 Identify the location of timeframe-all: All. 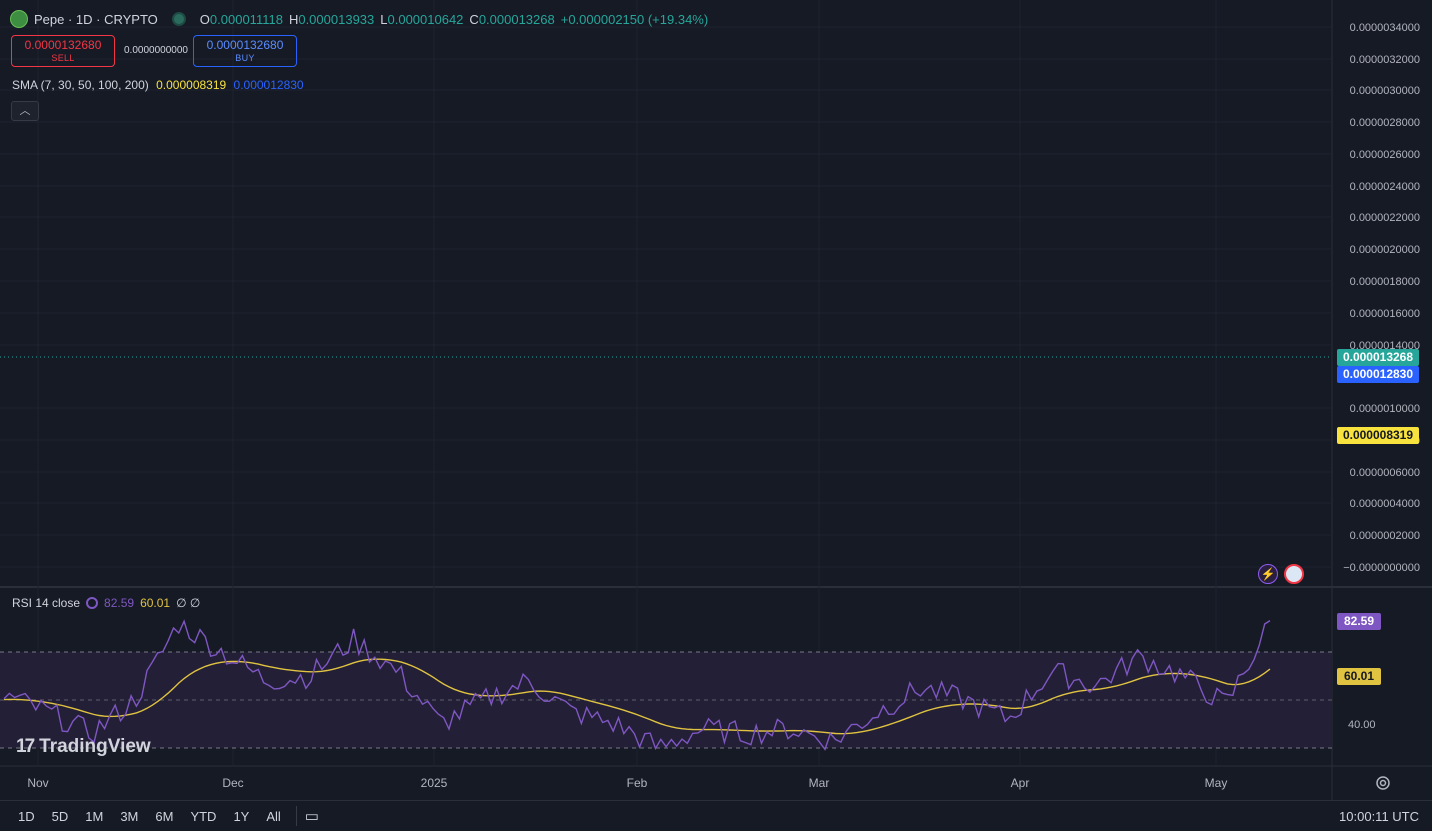
(273, 816).